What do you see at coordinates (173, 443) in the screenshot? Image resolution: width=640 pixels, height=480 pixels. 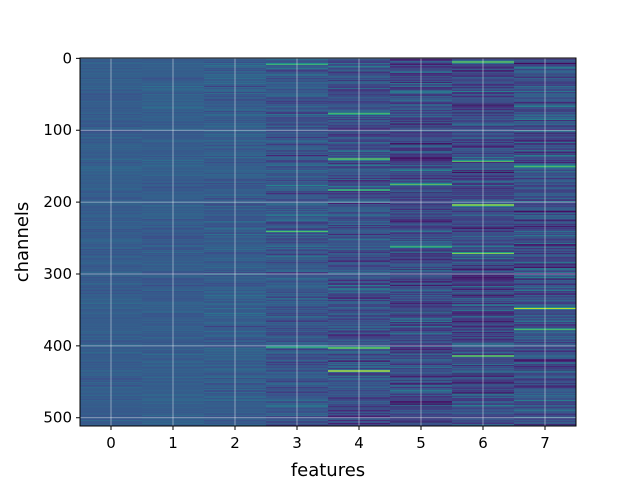 I see `x-tick-label: 1` at bounding box center [173, 443].